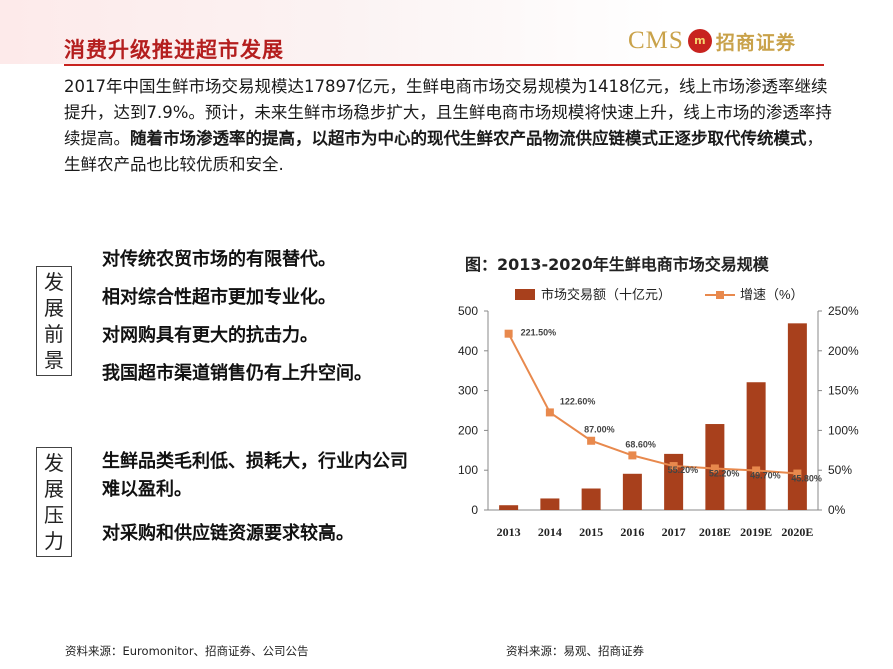 Image resolution: width=893 pixels, height=669 pixels. I want to click on source-right: 资料来源：易观、招商证券, so click(575, 651).